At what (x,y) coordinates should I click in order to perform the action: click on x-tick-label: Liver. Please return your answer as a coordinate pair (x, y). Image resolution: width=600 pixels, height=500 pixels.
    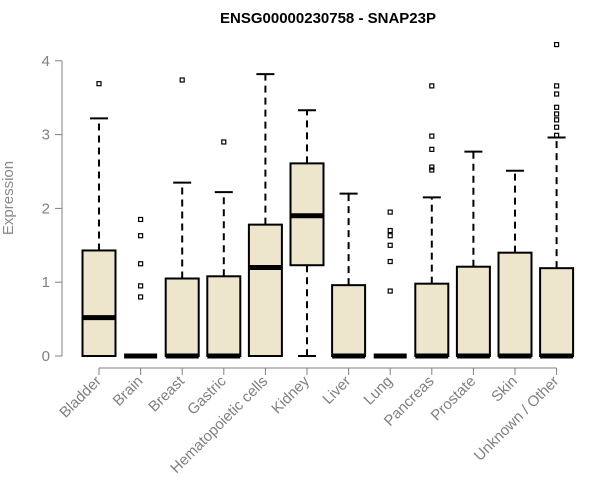
    Looking at the image, I should click on (336, 390).